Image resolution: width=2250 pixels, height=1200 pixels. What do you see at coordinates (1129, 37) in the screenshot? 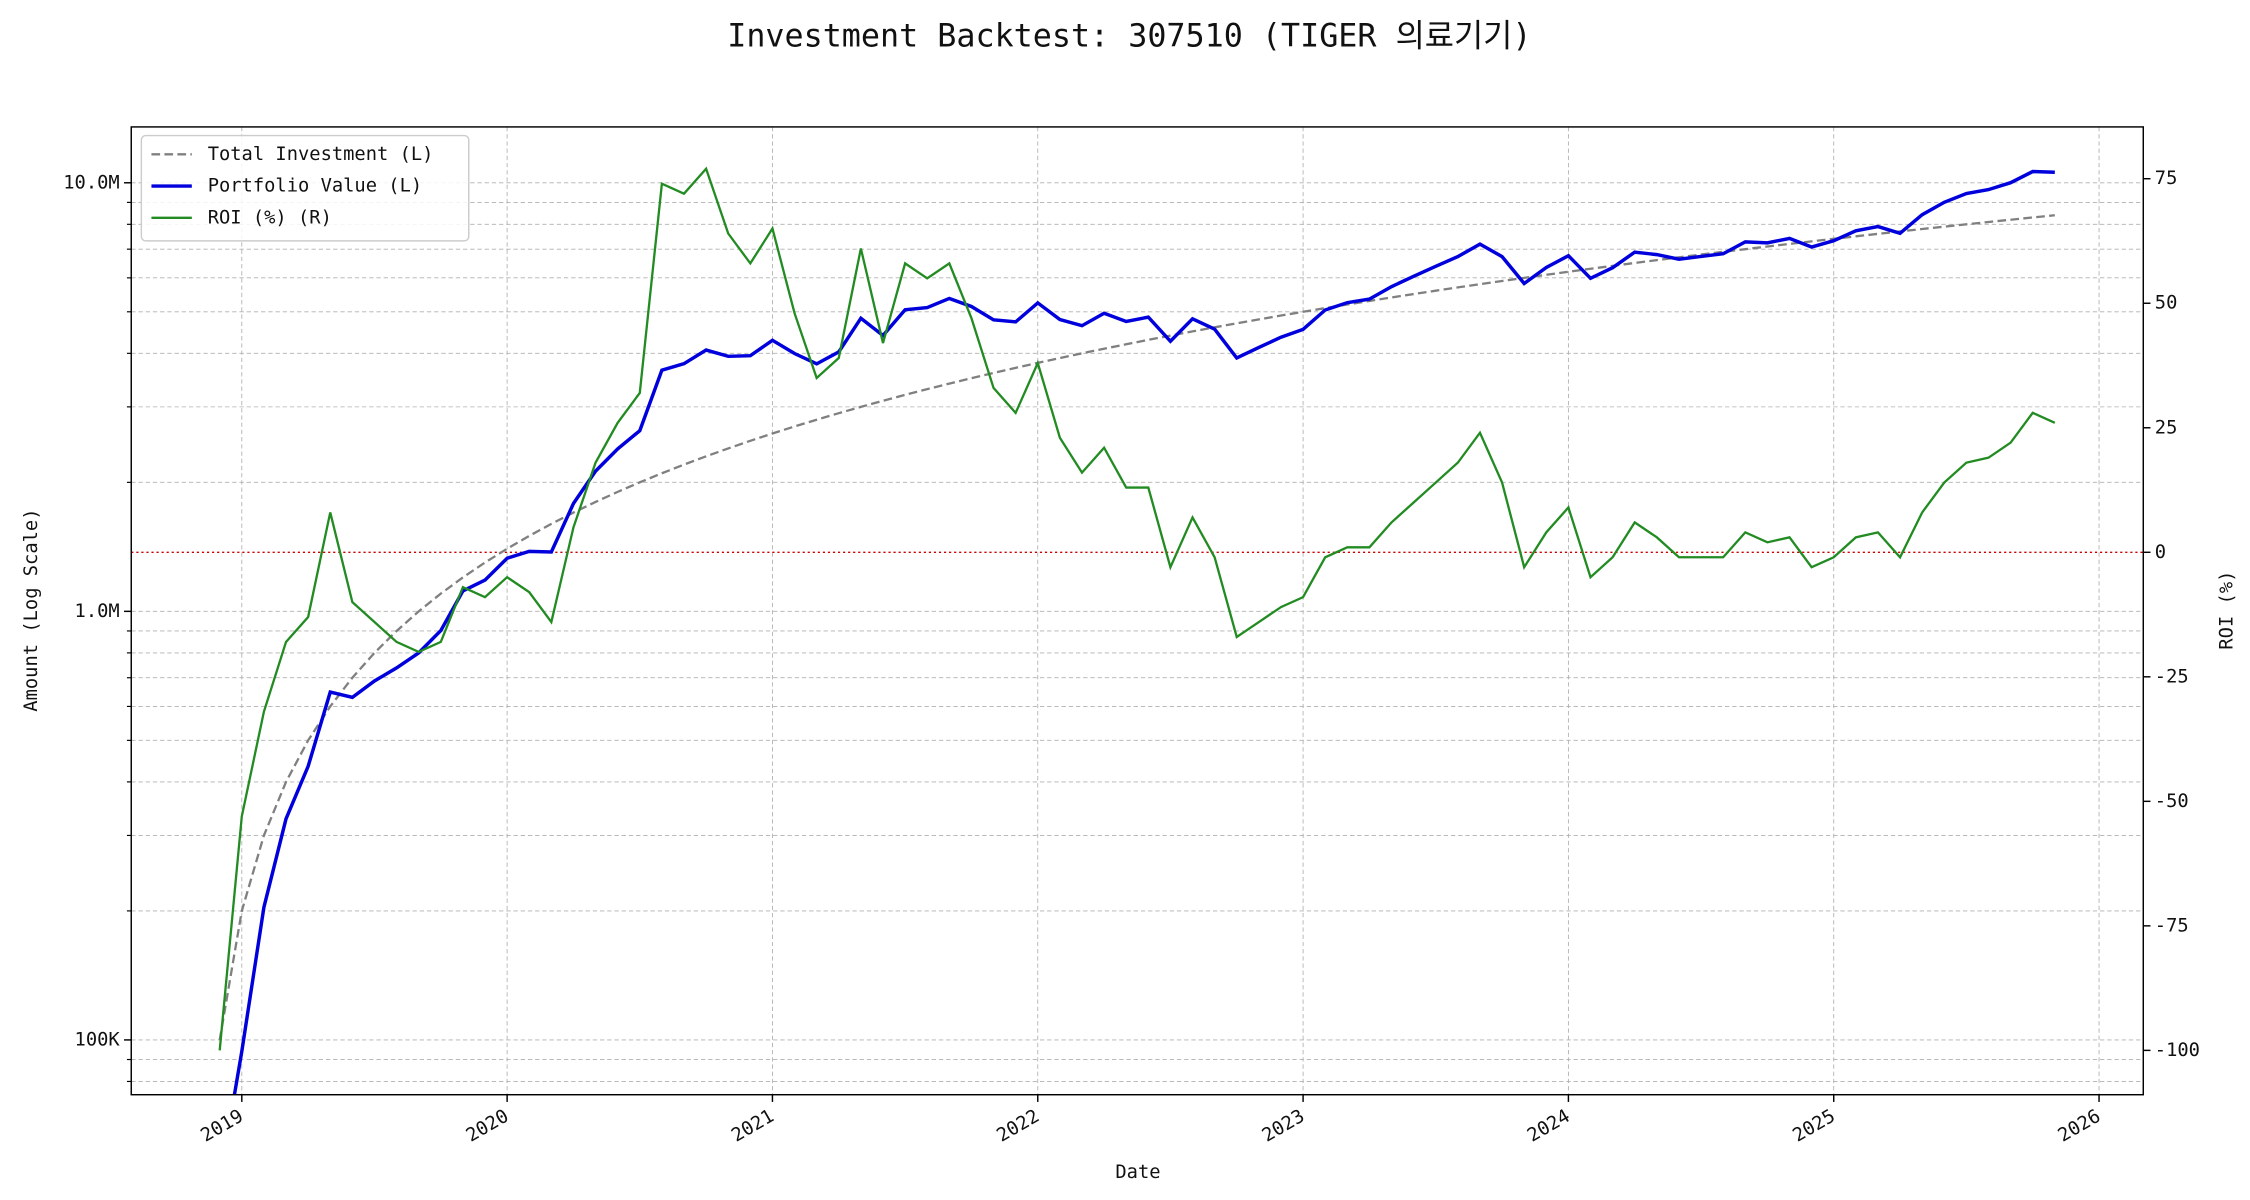
I see `chart-title: Investment Backtest: 307510 (TIGER 의료기기)` at bounding box center [1129, 37].